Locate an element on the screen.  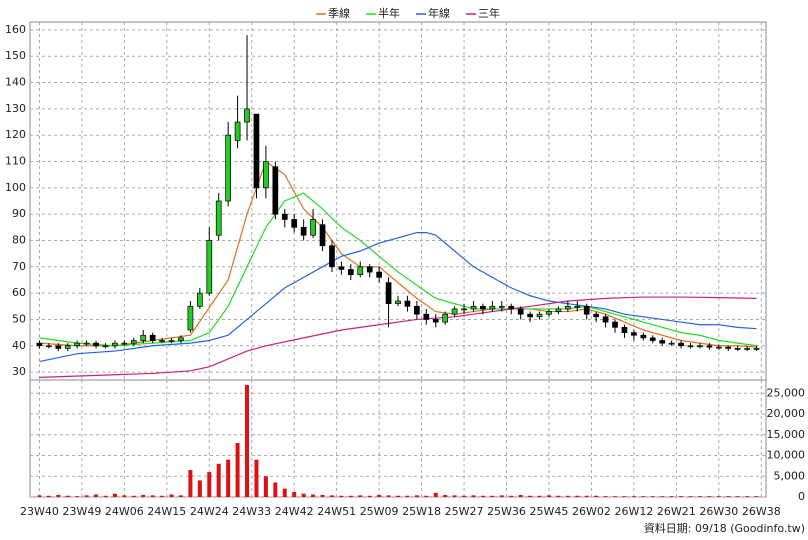
x-tick-label: 24W33 is located at coordinates (251, 511).